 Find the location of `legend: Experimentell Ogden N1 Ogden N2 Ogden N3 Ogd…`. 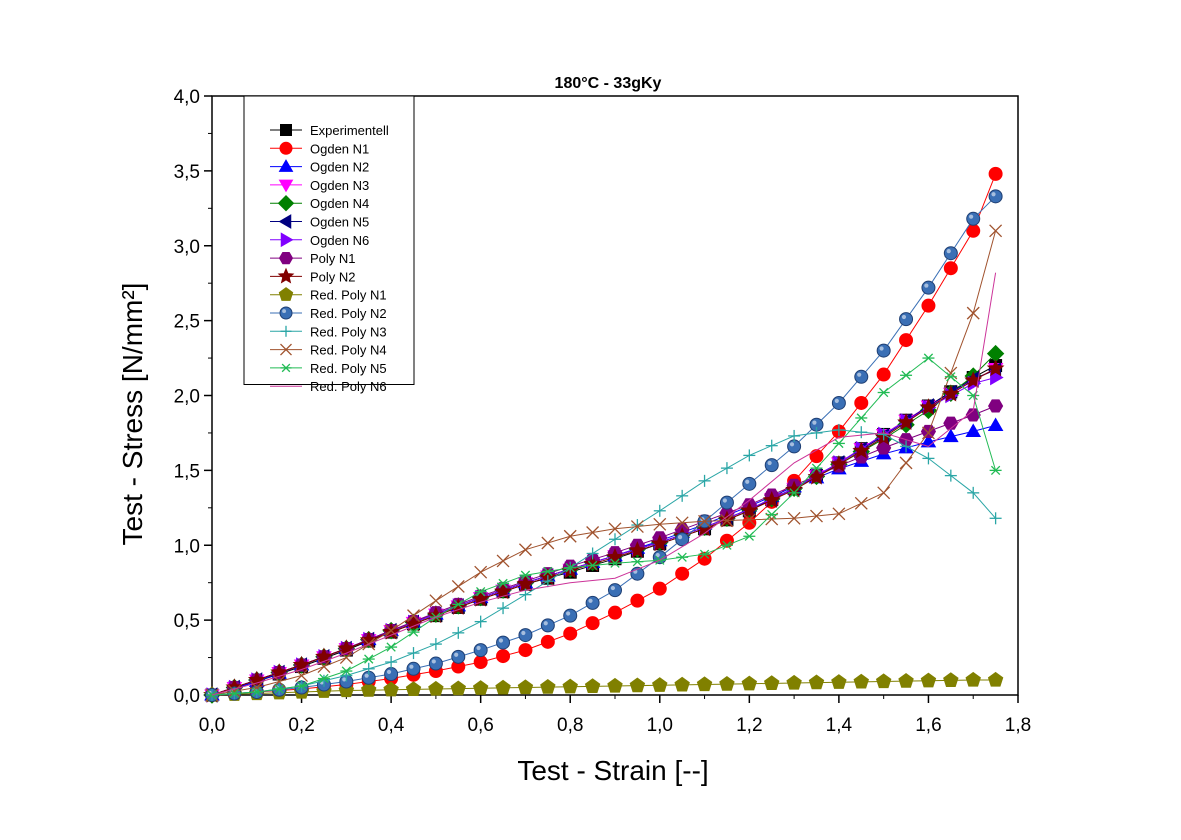

legend: Experimentell Ogden N1 Ogden N2 Ogden N3 Ogd… is located at coordinates (329, 244).